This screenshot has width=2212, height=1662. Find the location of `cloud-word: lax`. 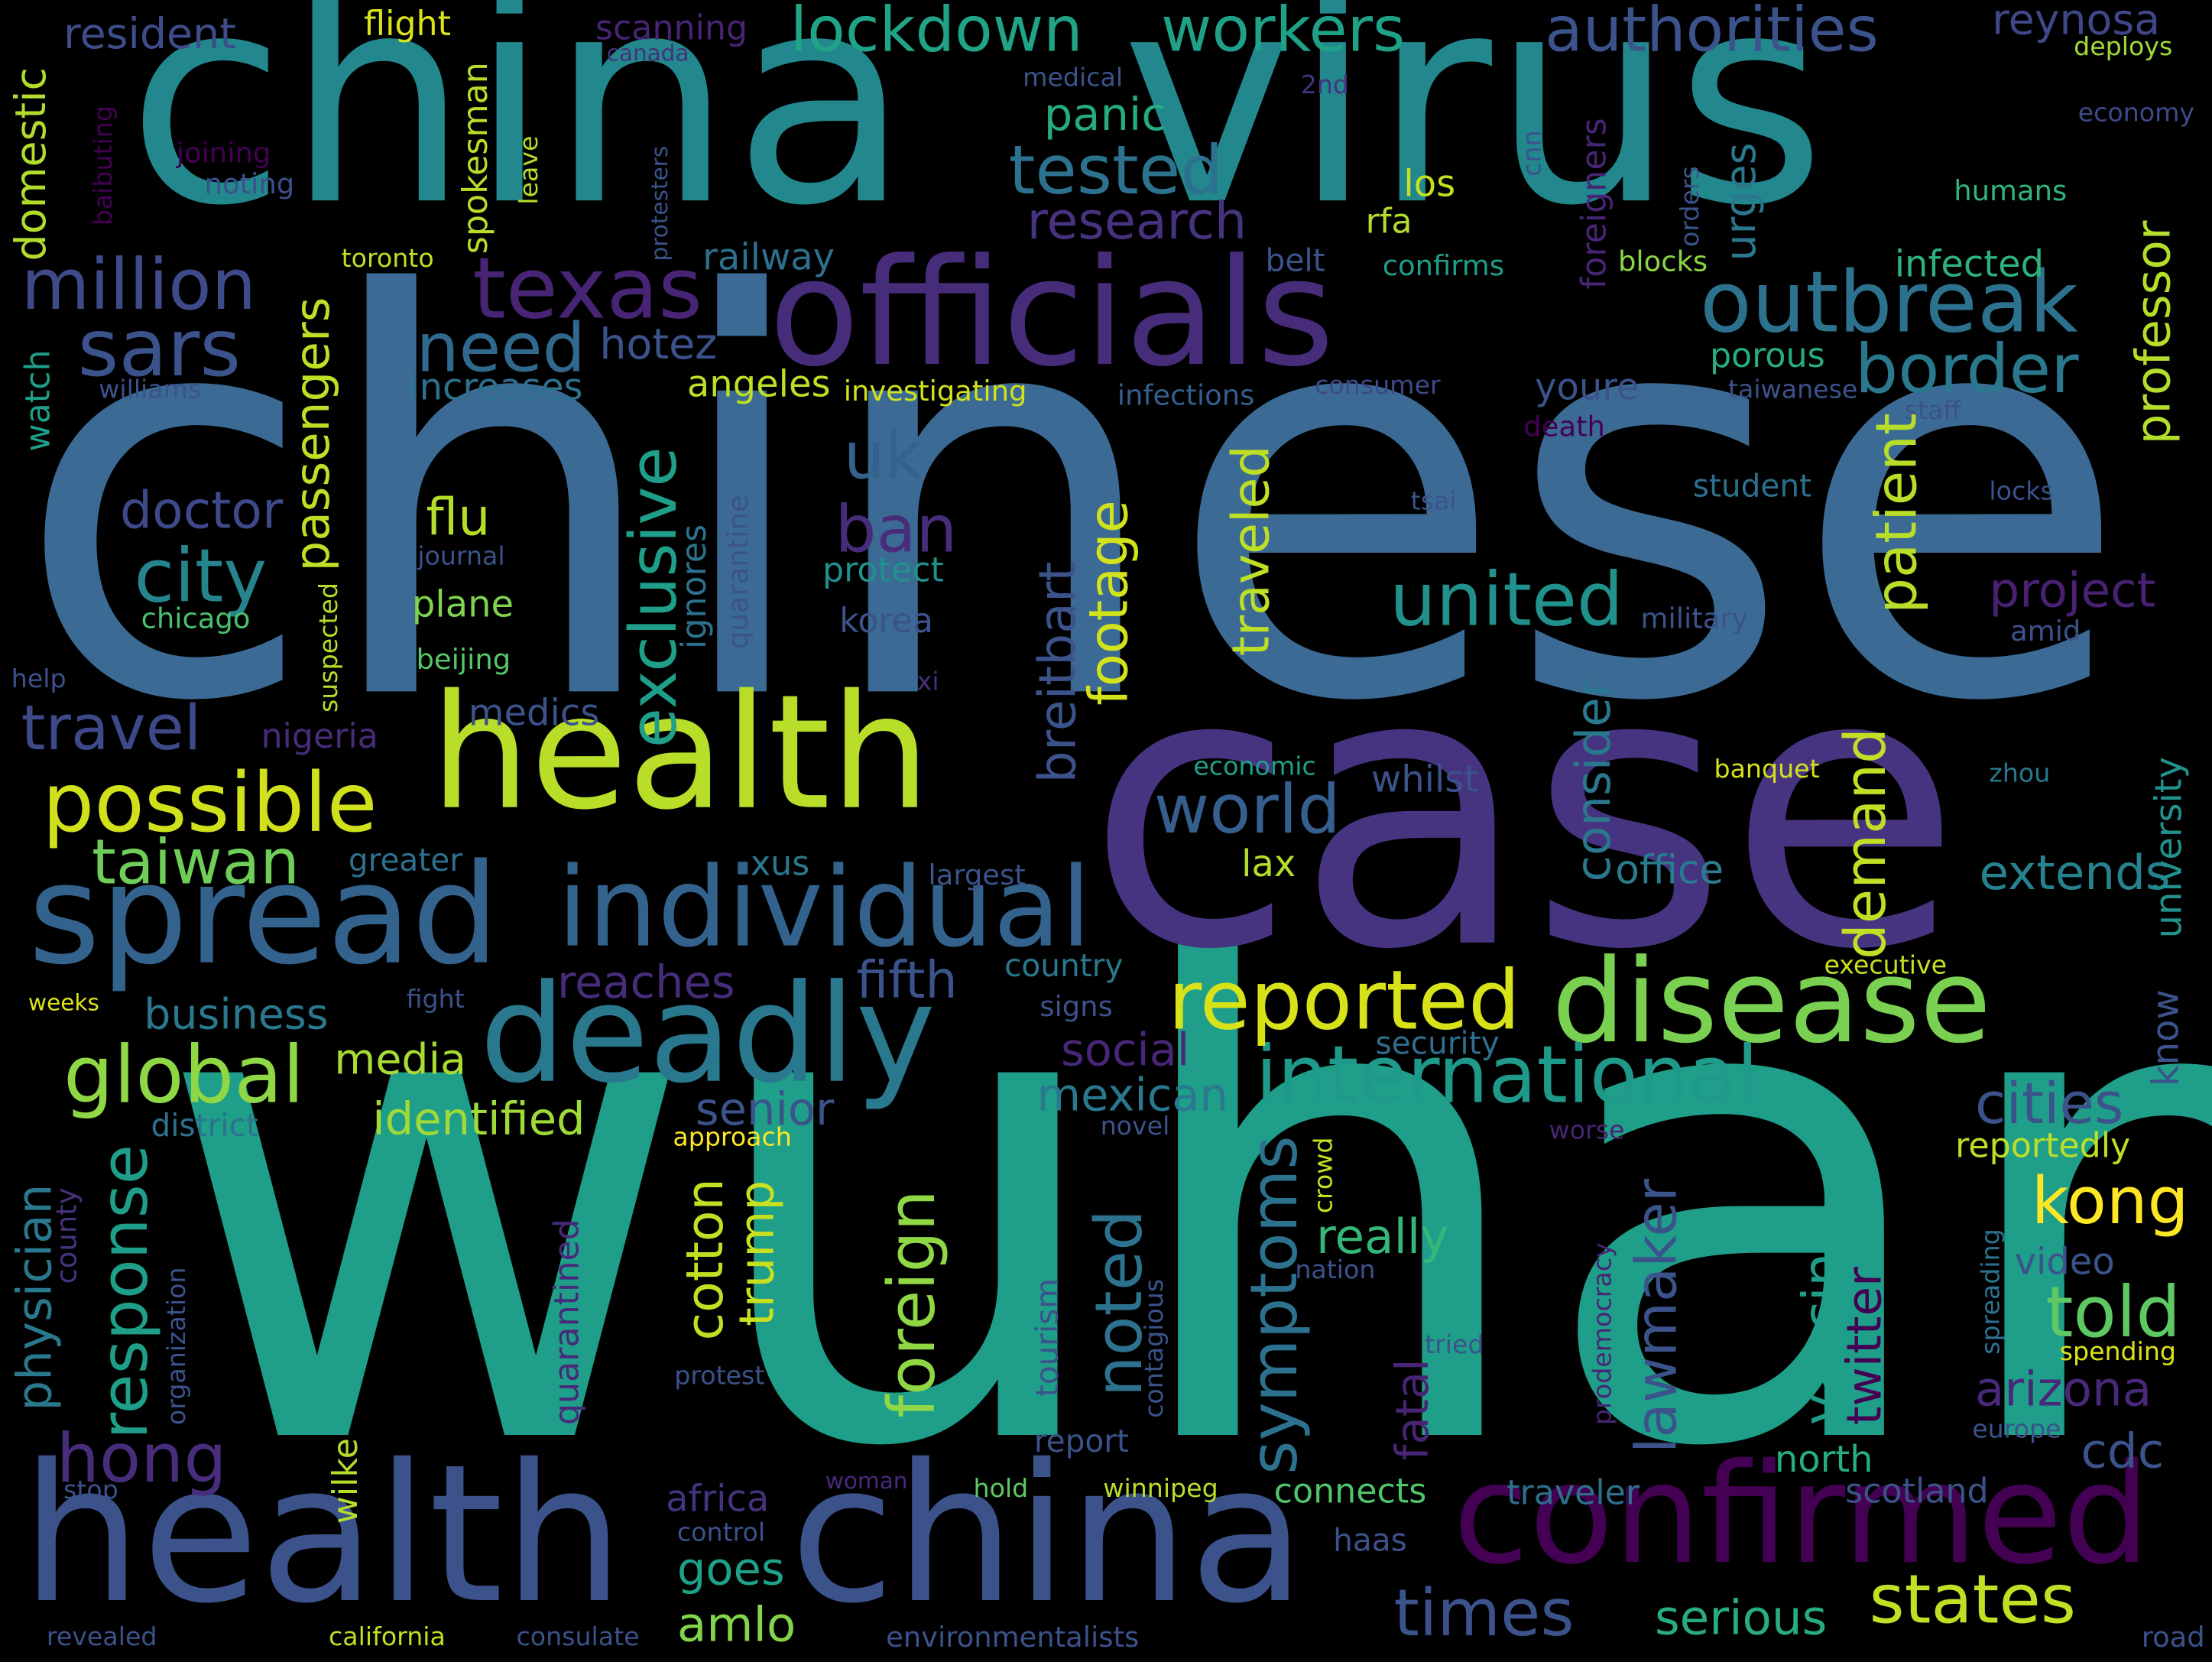

cloud-word: lax is located at coordinates (1268, 865).